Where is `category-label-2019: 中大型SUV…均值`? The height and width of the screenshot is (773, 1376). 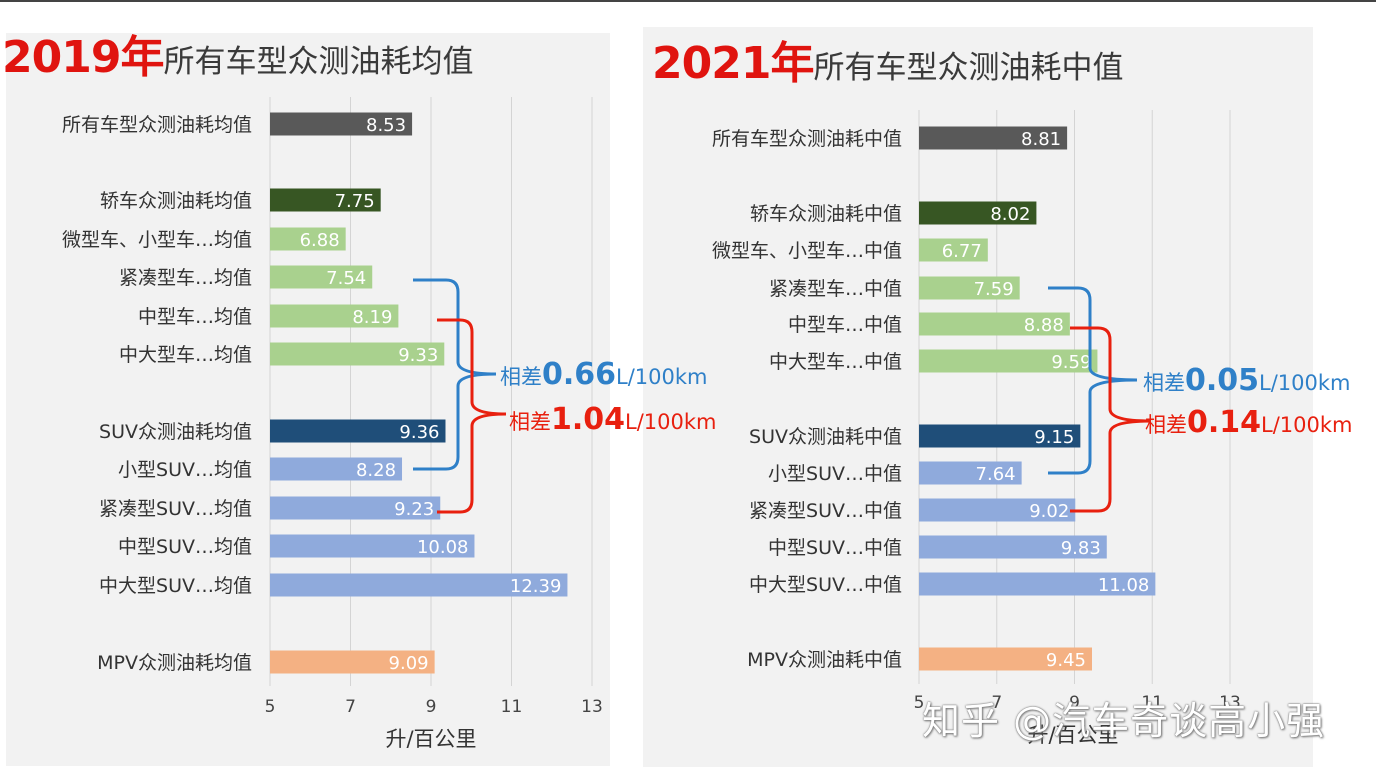 category-label-2019: 中大型SUV…均值 is located at coordinates (175, 586).